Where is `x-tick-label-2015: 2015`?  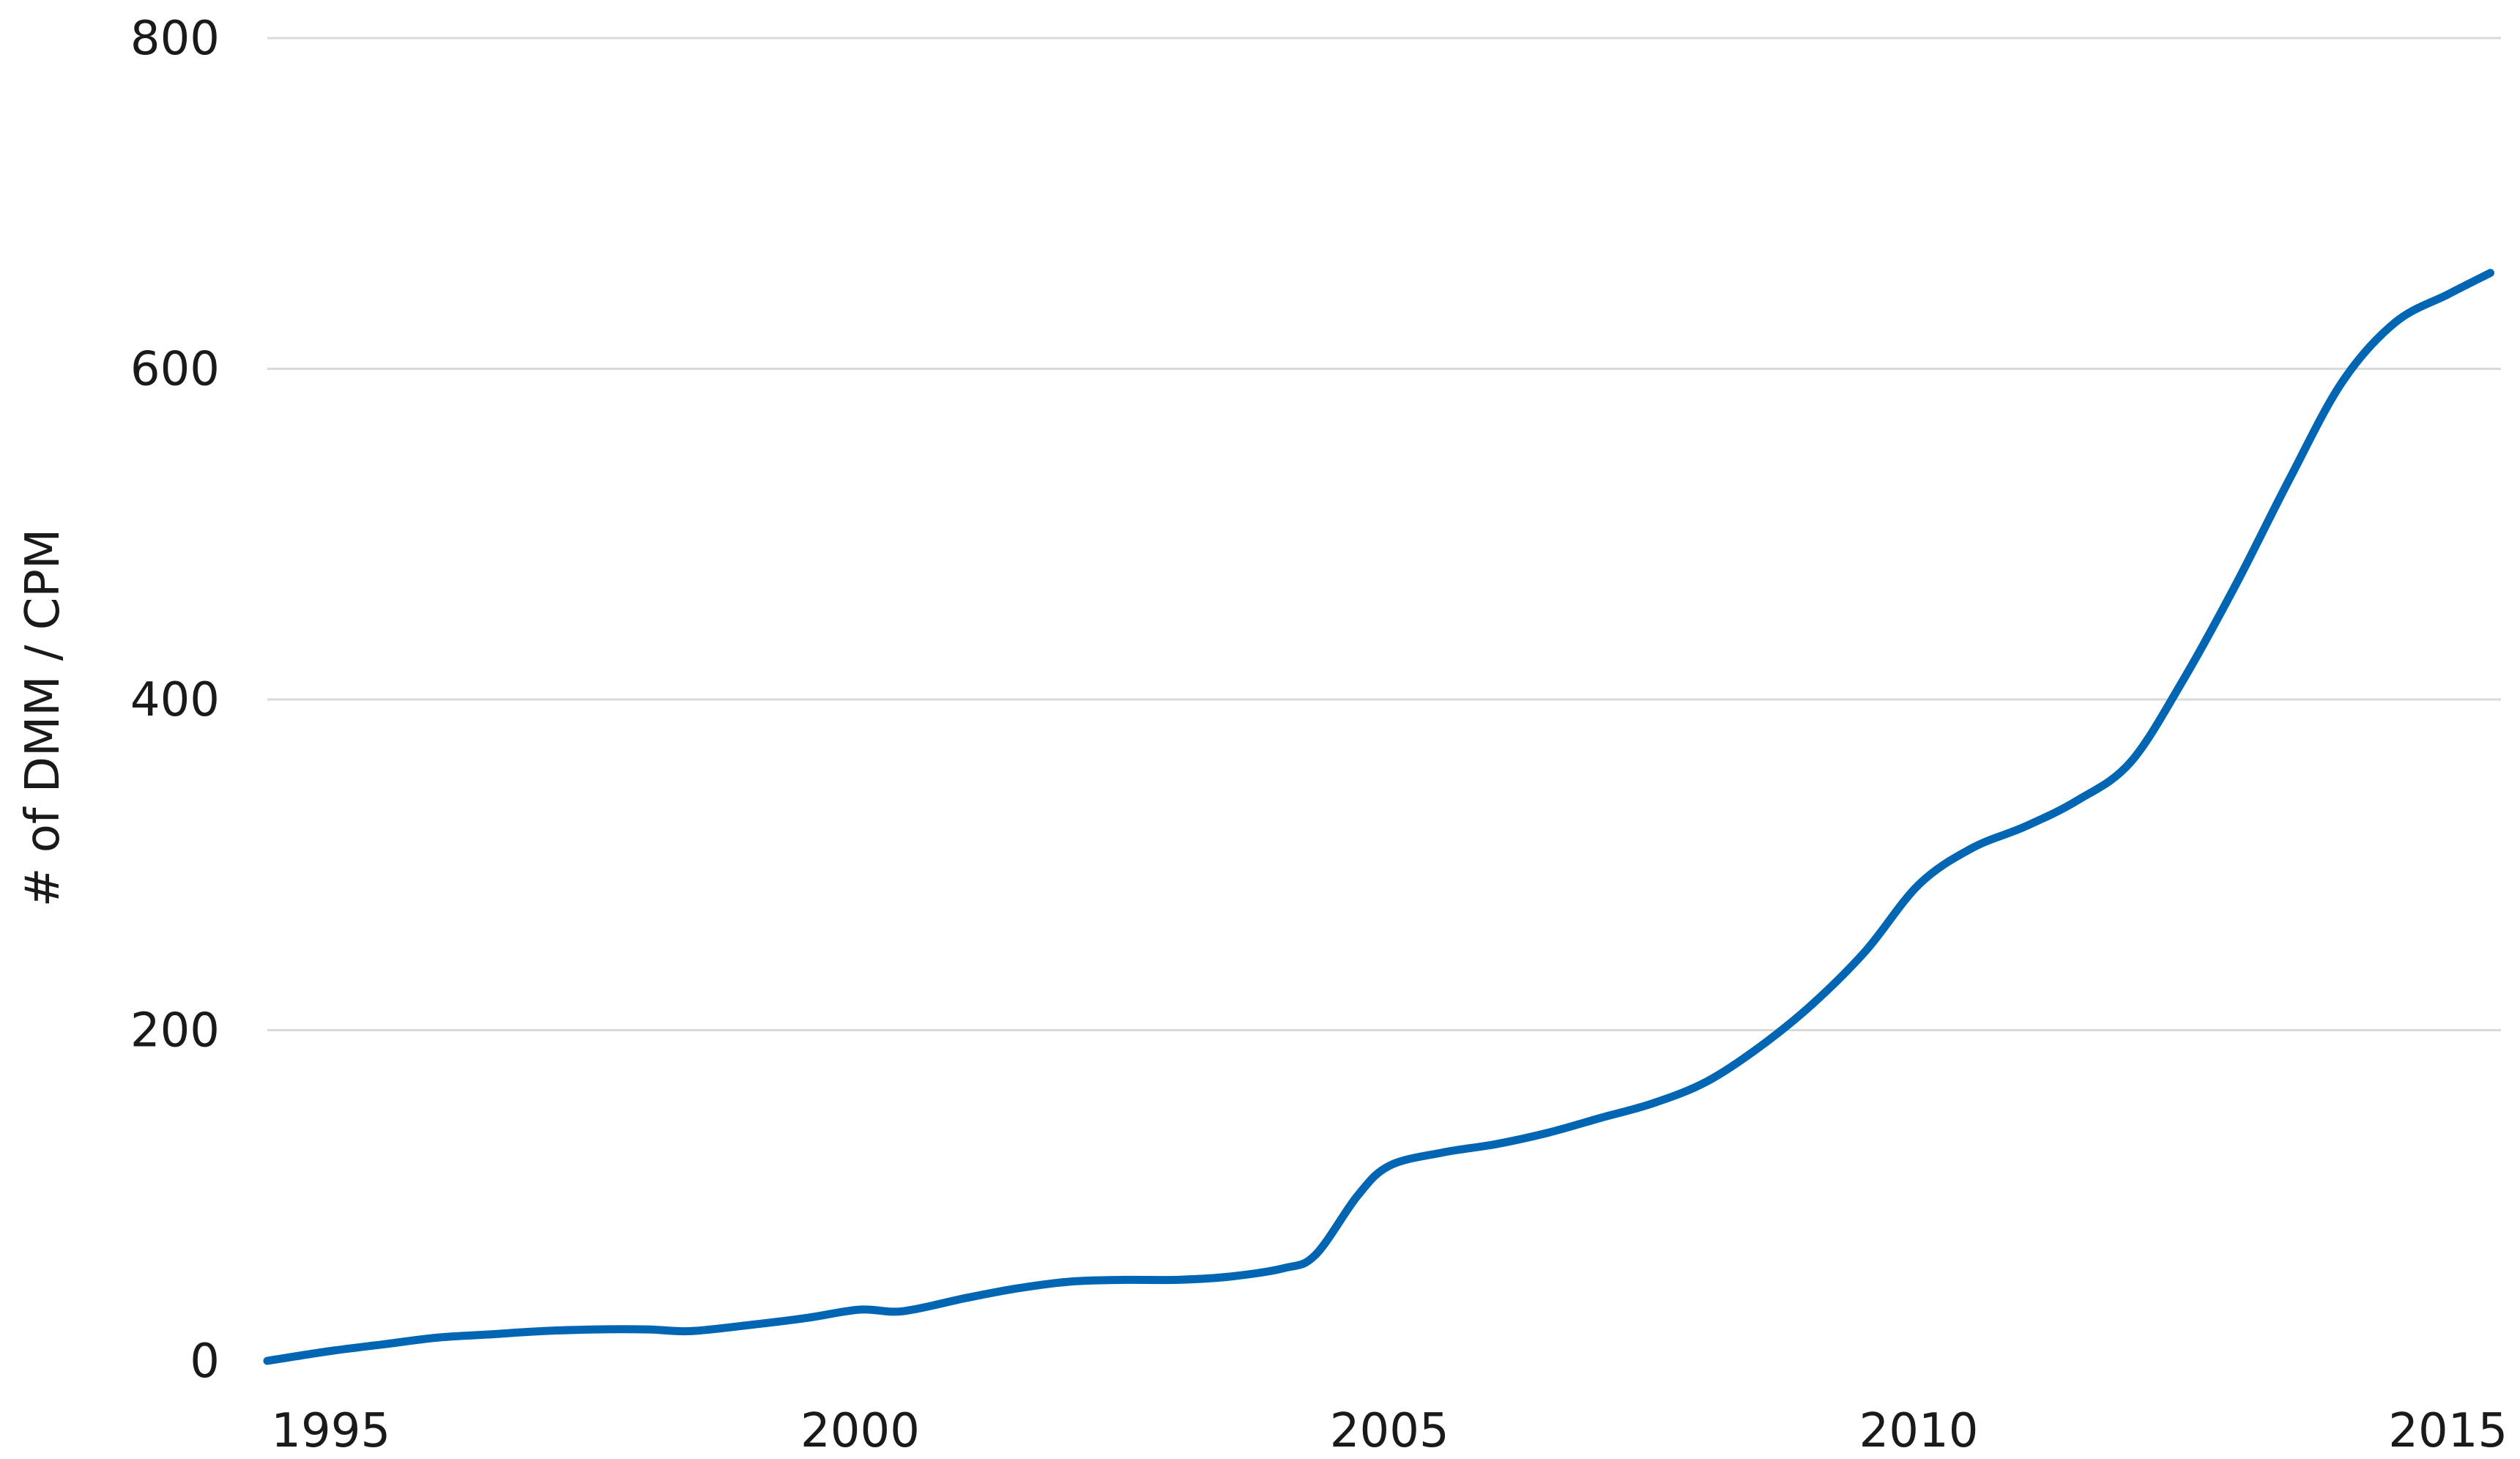 x-tick-label-2015: 2015 is located at coordinates (2448, 1431).